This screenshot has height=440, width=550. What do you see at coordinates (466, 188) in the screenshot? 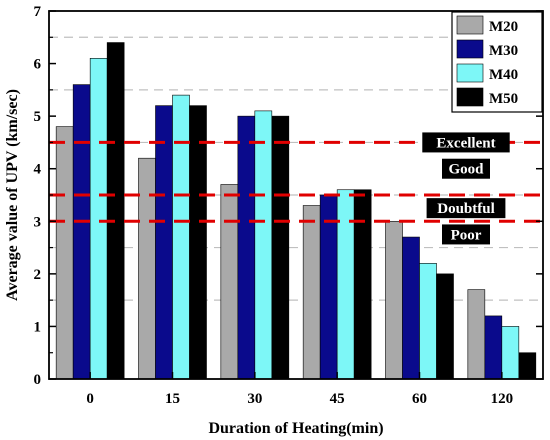
I see `zone-labels: Excellent Good Doubtful Poor` at bounding box center [466, 188].